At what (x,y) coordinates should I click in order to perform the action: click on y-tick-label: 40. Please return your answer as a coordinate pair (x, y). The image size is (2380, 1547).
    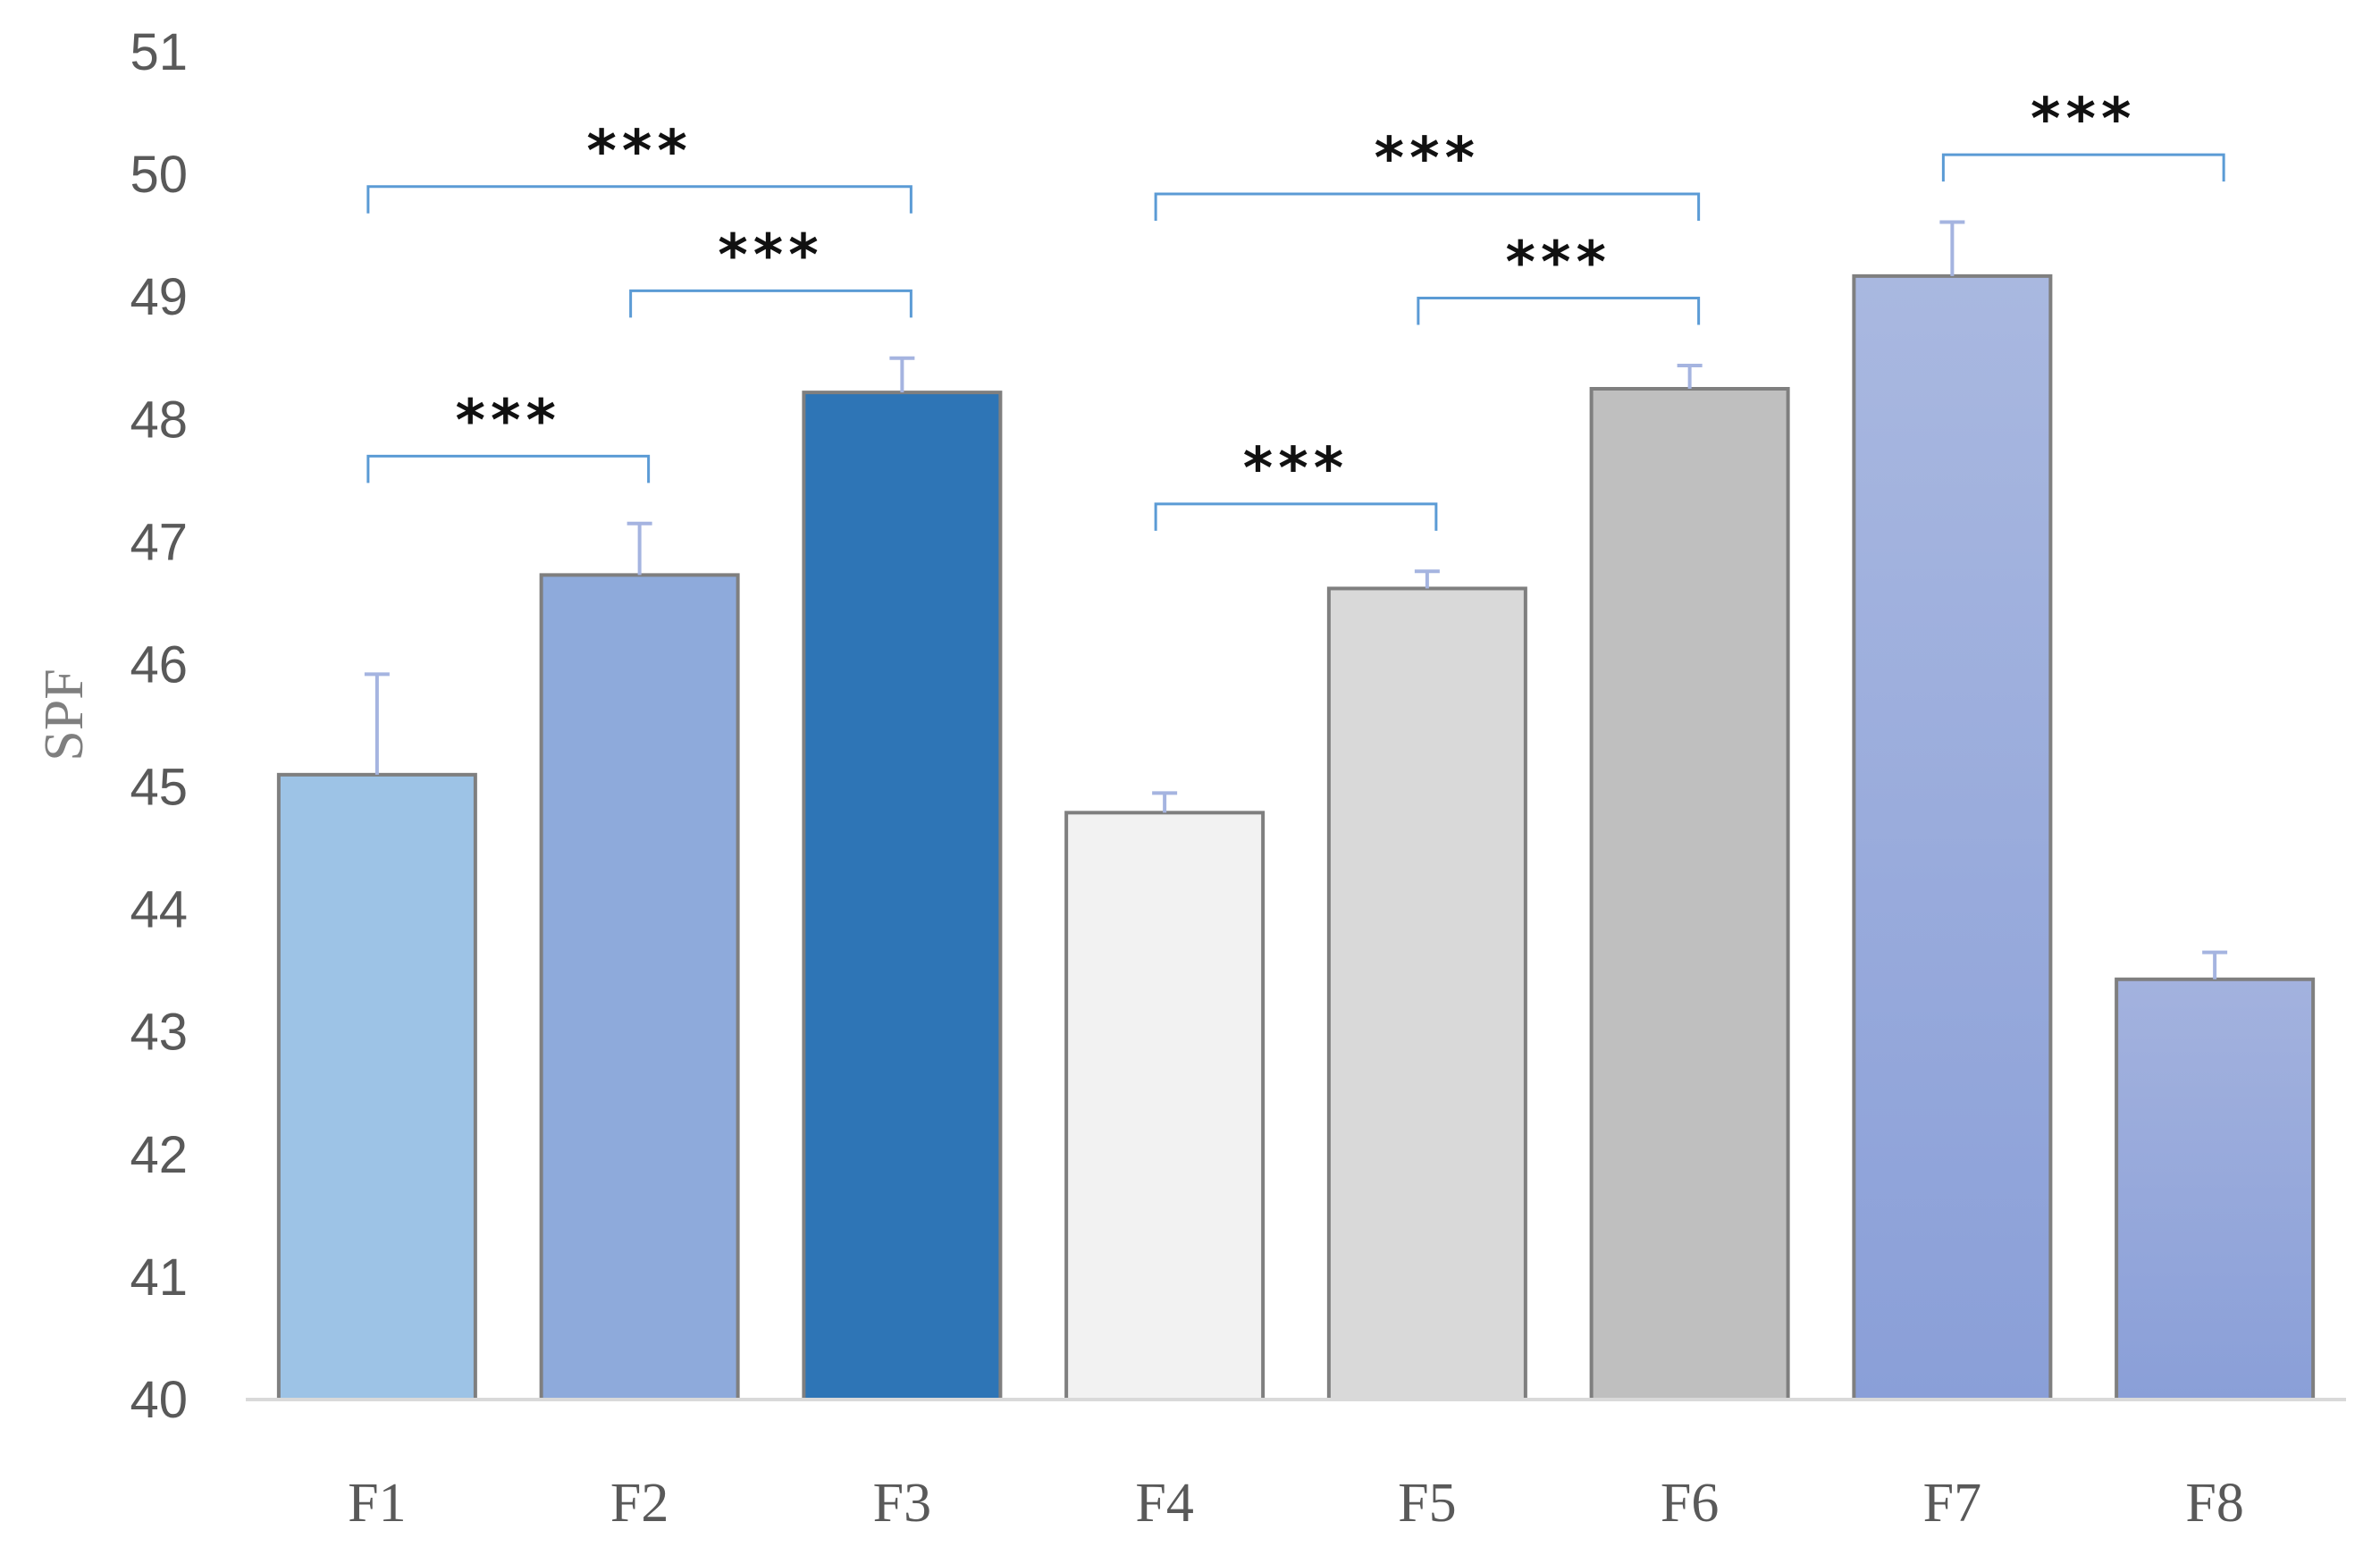
    Looking at the image, I should click on (159, 1400).